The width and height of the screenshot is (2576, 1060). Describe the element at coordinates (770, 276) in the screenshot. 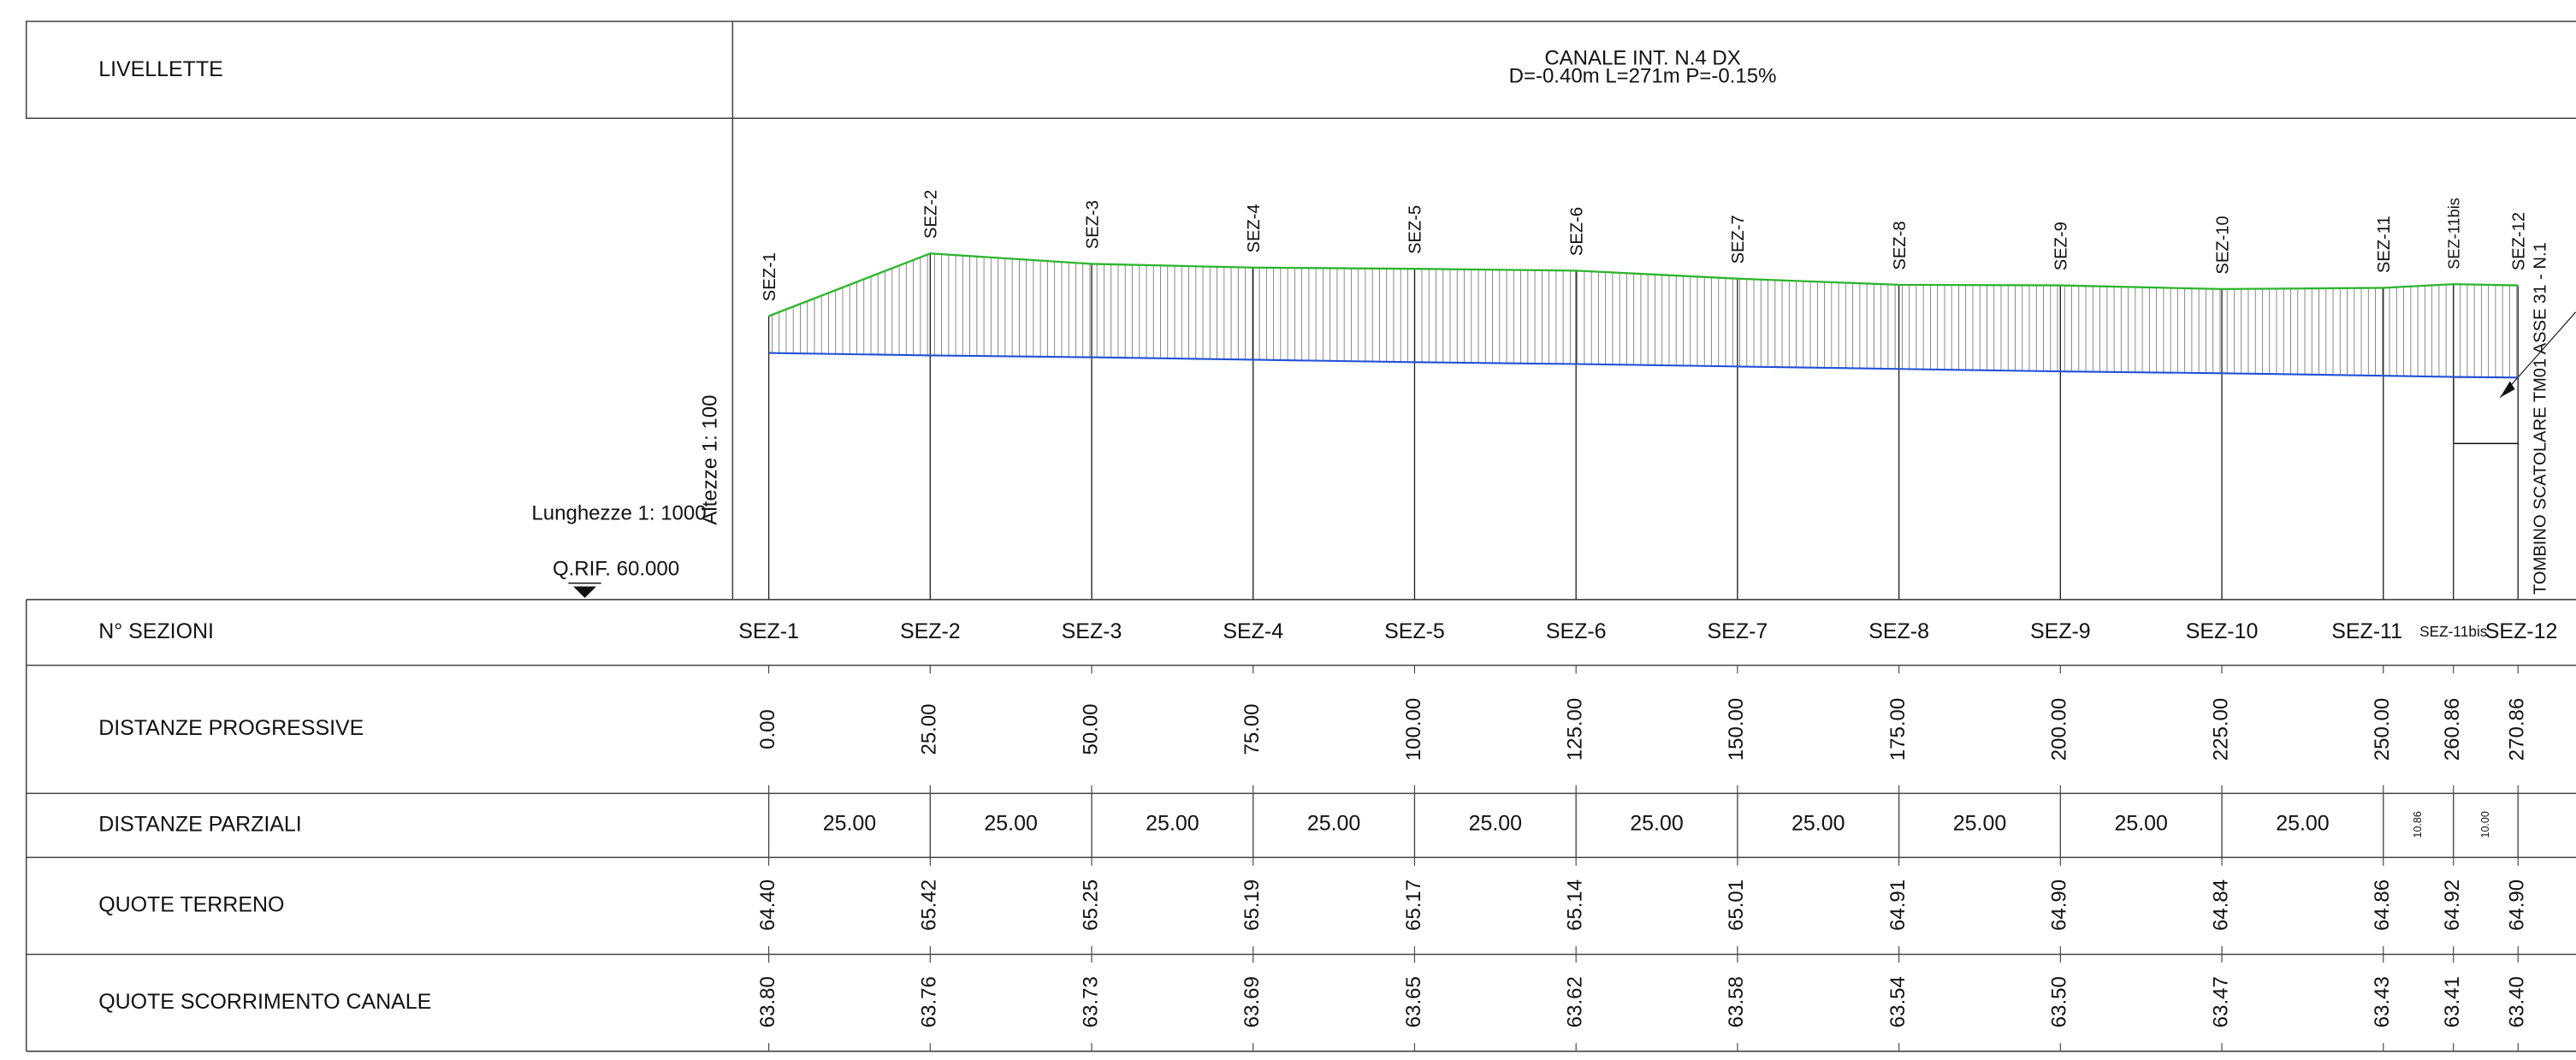

I see `section-label: SEZ-1` at that location.